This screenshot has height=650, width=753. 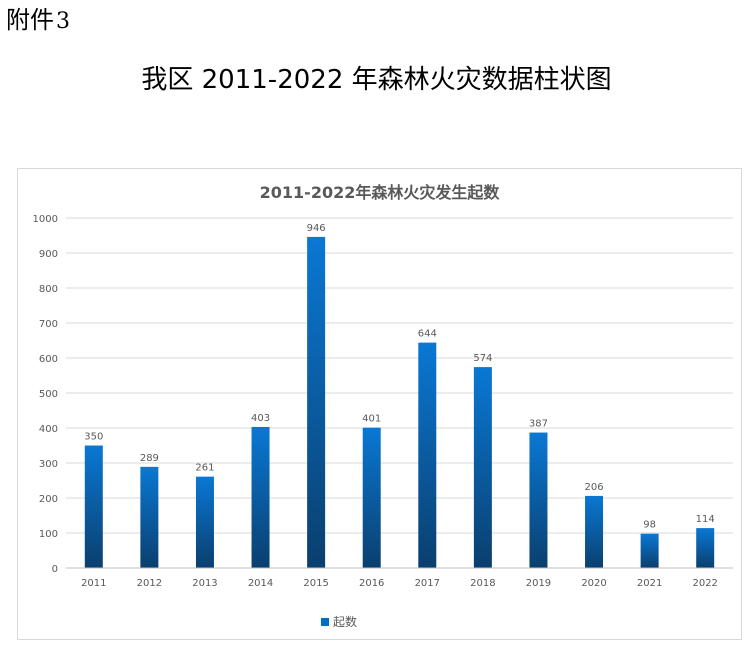 I want to click on legend-label: 起数, so click(x=345, y=622).